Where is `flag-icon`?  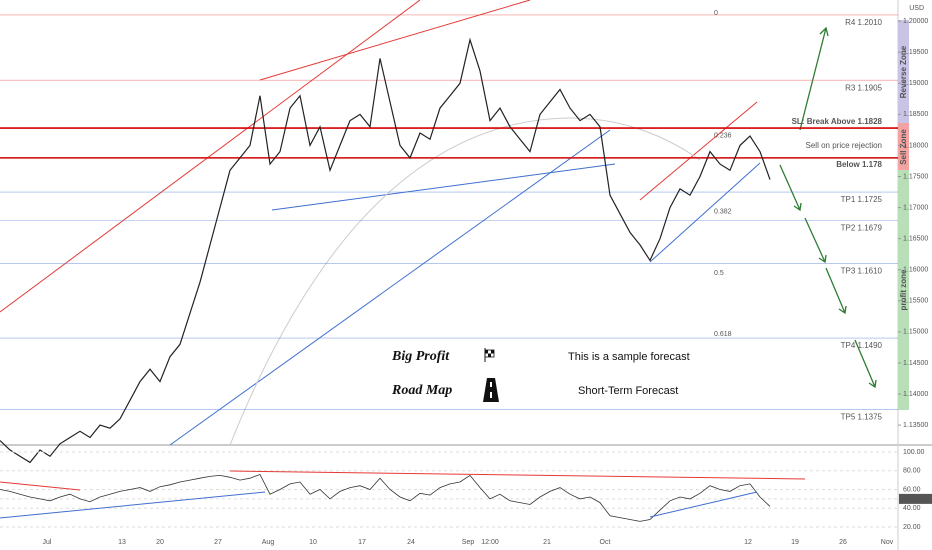
flag-icon is located at coordinates (489, 355).